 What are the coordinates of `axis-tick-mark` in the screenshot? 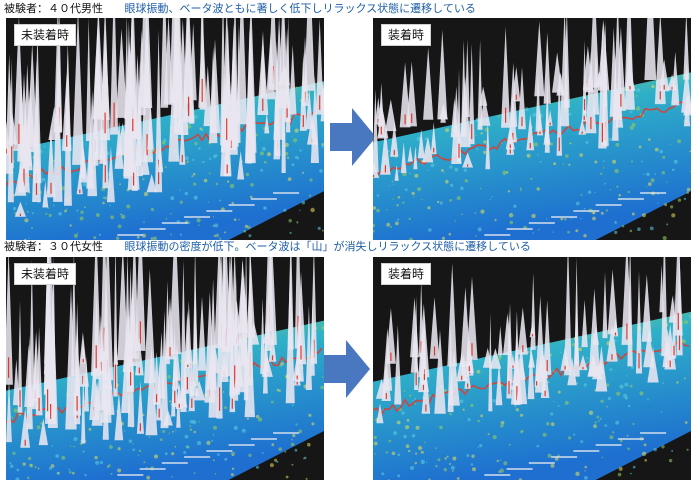 It's located at (497, 235).